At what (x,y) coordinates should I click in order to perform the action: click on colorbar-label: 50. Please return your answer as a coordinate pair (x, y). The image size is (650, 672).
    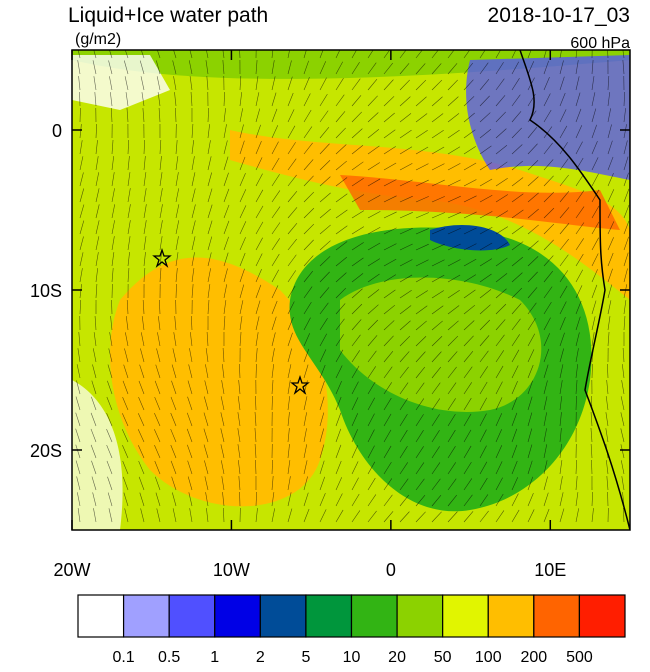
    Looking at the image, I should click on (443, 657).